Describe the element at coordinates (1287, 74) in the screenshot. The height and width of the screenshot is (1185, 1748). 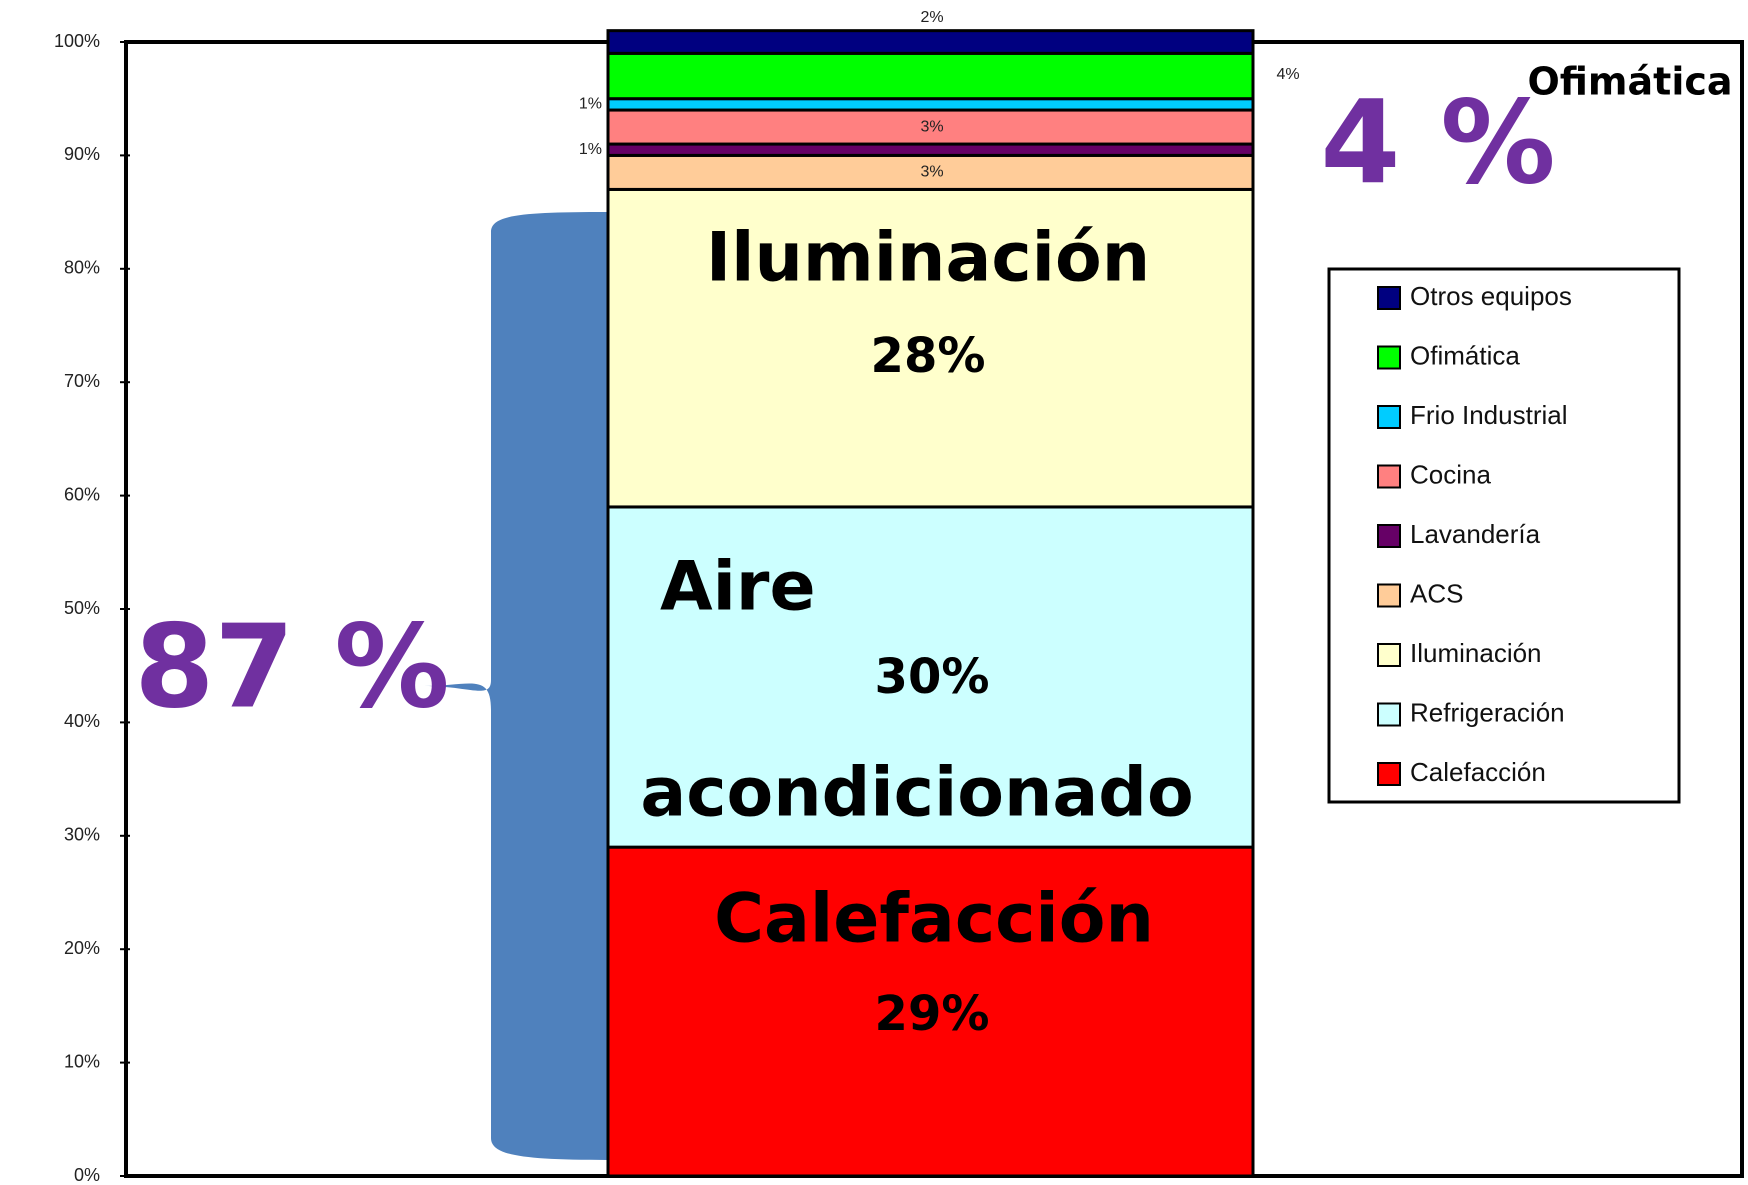
I see `value-label: 4%` at that location.